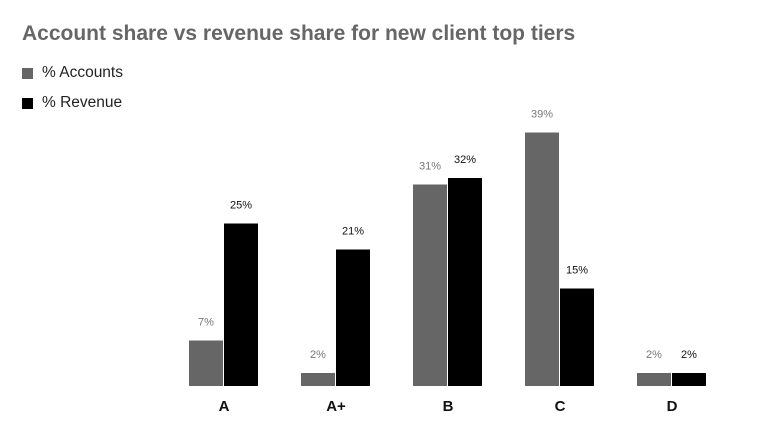 The image size is (768, 437). I want to click on legend-item-revenue: % Revenue, so click(72, 103).